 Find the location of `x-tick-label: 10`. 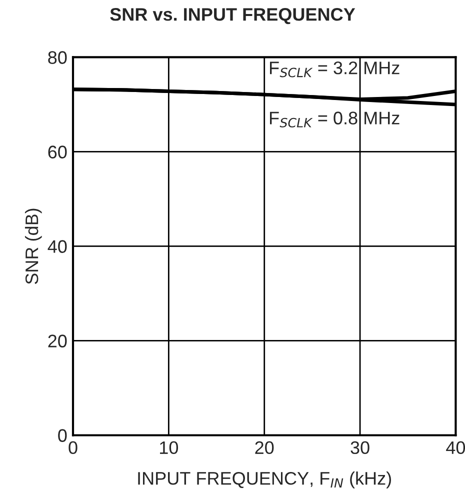

x-tick-label: 10 is located at coordinates (169, 447).